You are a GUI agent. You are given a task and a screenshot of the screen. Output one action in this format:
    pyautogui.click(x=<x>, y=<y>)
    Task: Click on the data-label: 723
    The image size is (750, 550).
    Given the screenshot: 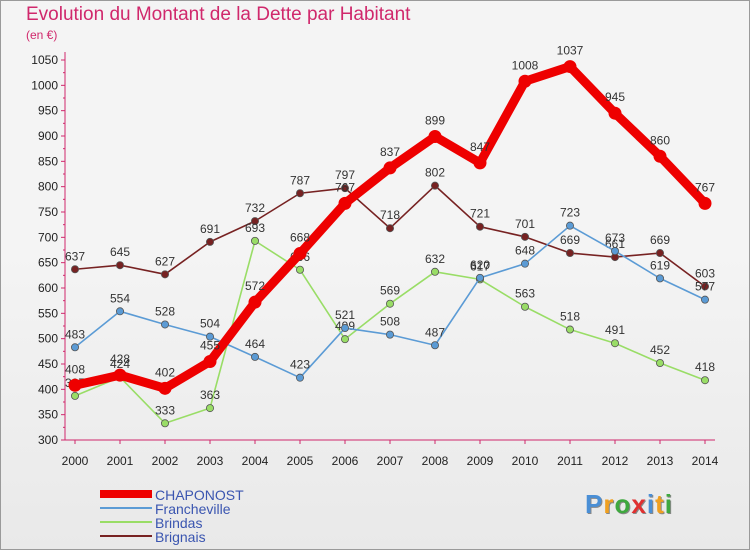 What is the action you would take?
    pyautogui.click(x=570, y=213)
    